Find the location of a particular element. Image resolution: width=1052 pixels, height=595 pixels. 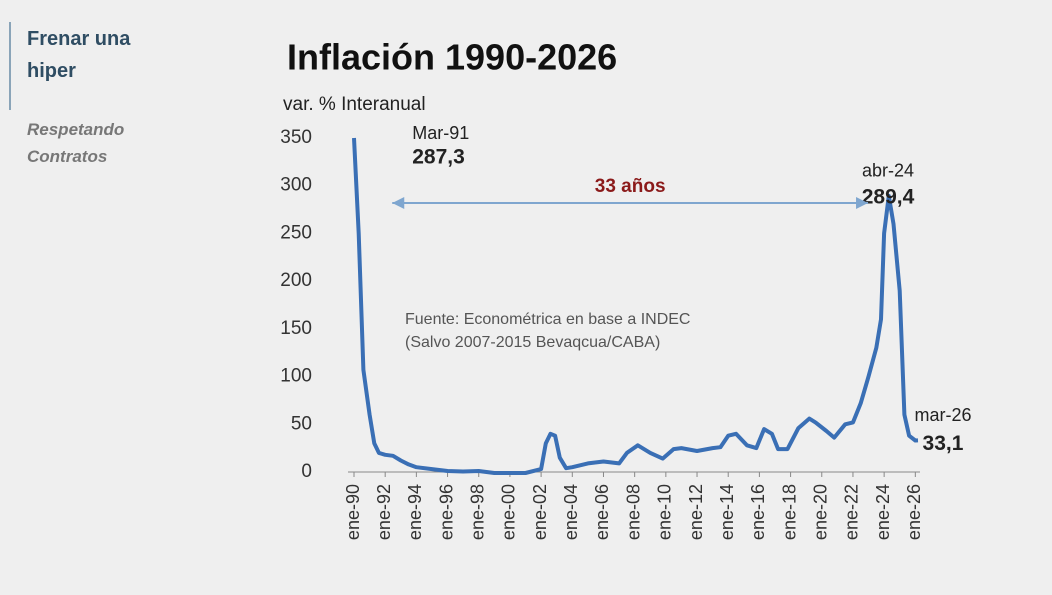

x-tick-label: ene-04 is located at coordinates (571, 512).